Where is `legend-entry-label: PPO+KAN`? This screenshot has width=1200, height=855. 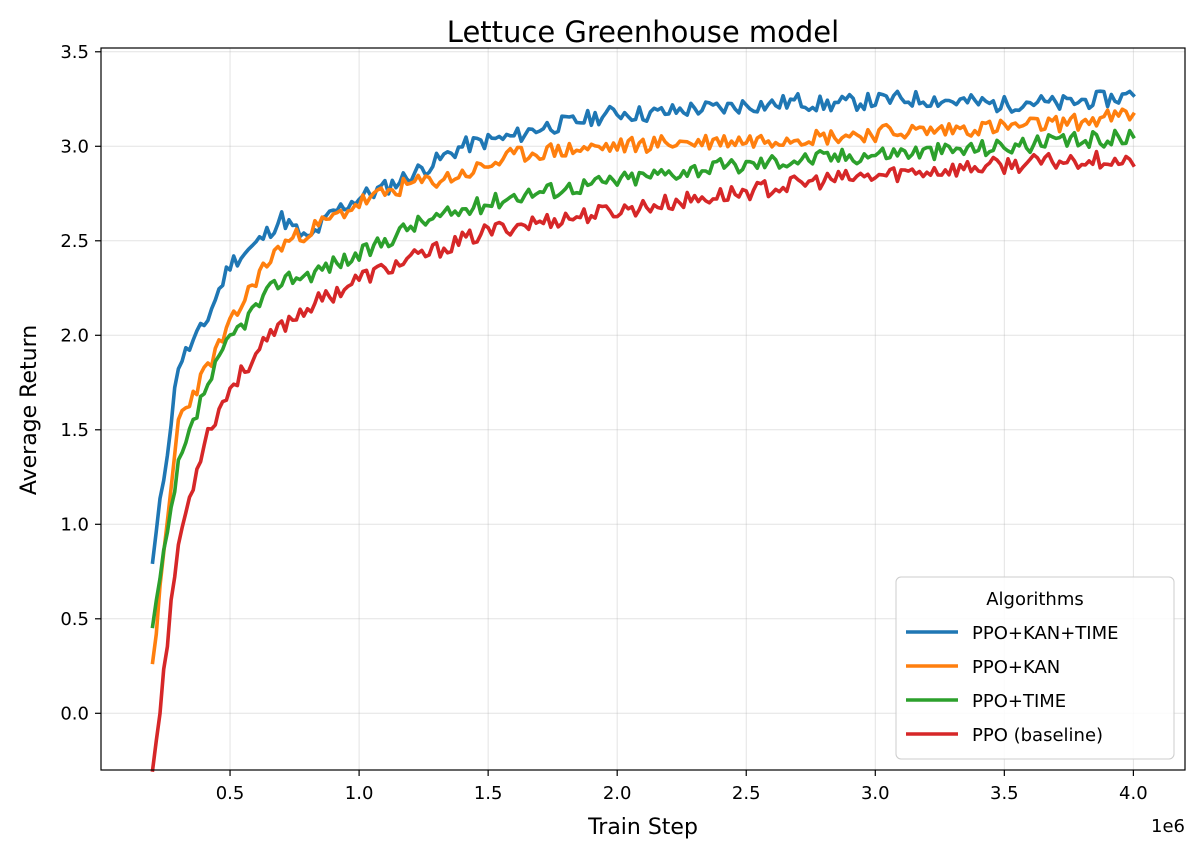
legend-entry-label: PPO+KAN is located at coordinates (1016, 667).